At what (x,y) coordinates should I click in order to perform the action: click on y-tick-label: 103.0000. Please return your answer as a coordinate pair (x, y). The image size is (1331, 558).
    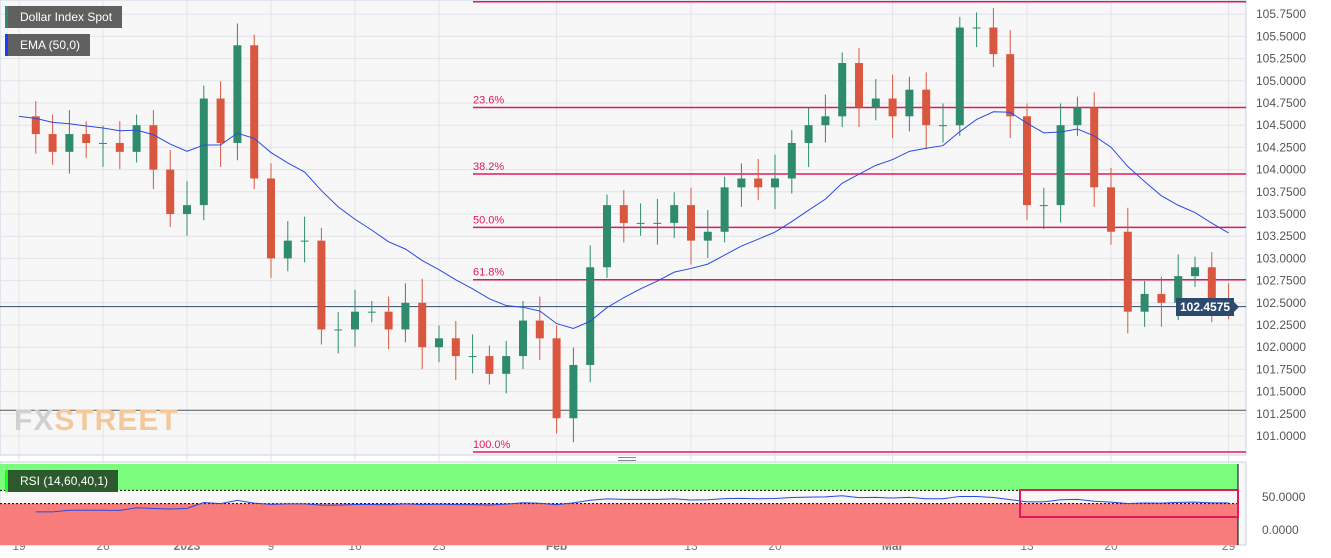
    Looking at the image, I should click on (1281, 258).